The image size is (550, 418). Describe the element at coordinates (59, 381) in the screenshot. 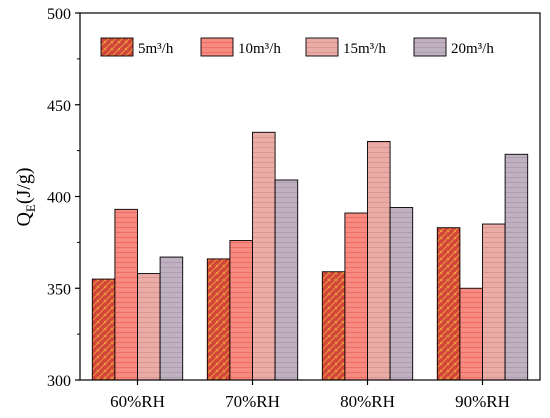

I see `y-tick-label: 300` at that location.